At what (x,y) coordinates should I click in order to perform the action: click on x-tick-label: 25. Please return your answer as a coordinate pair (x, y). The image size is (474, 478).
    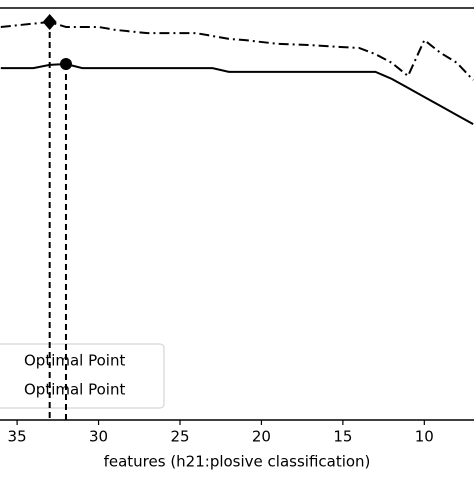
    Looking at the image, I should click on (179, 437).